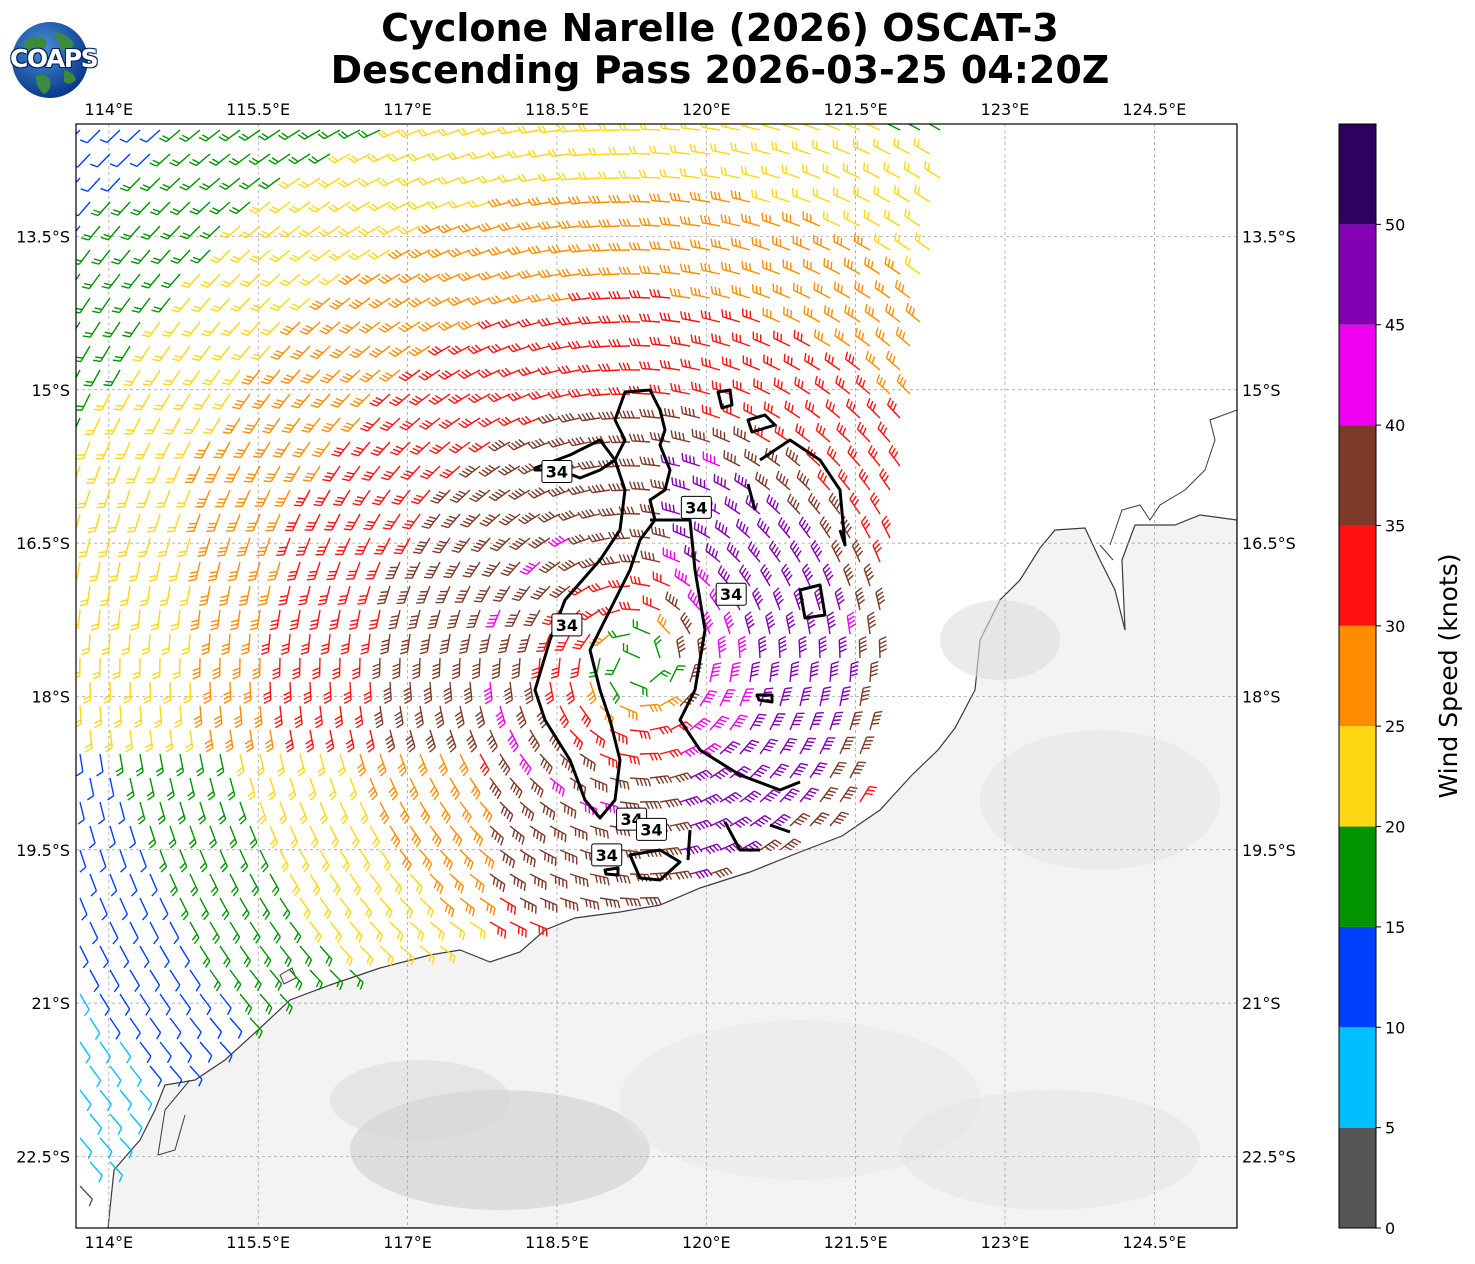  Describe the element at coordinates (54, 58) in the screenshot. I see `logo-text: COAPS` at that location.